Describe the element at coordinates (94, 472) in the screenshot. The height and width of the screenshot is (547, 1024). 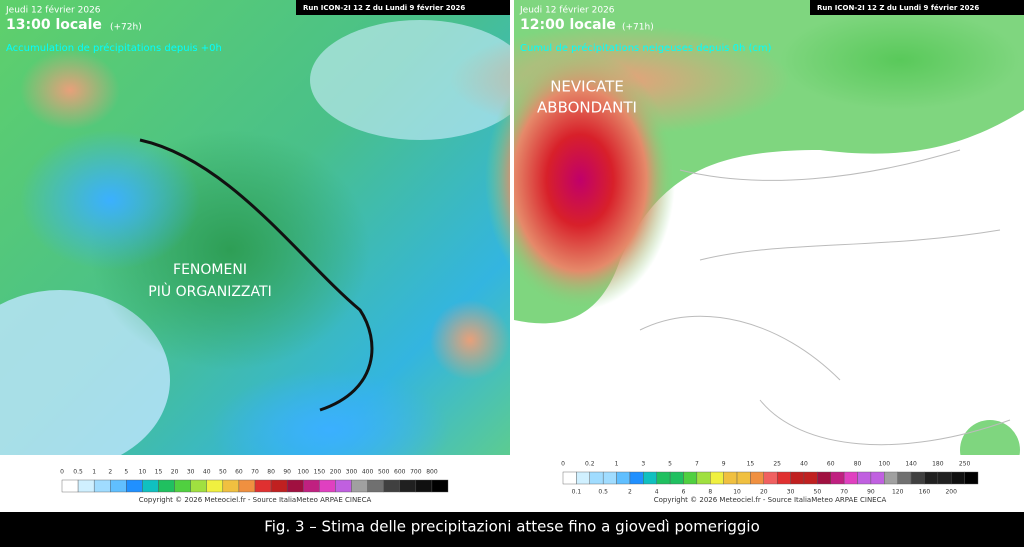
I see `scale-label: 1` at that location.